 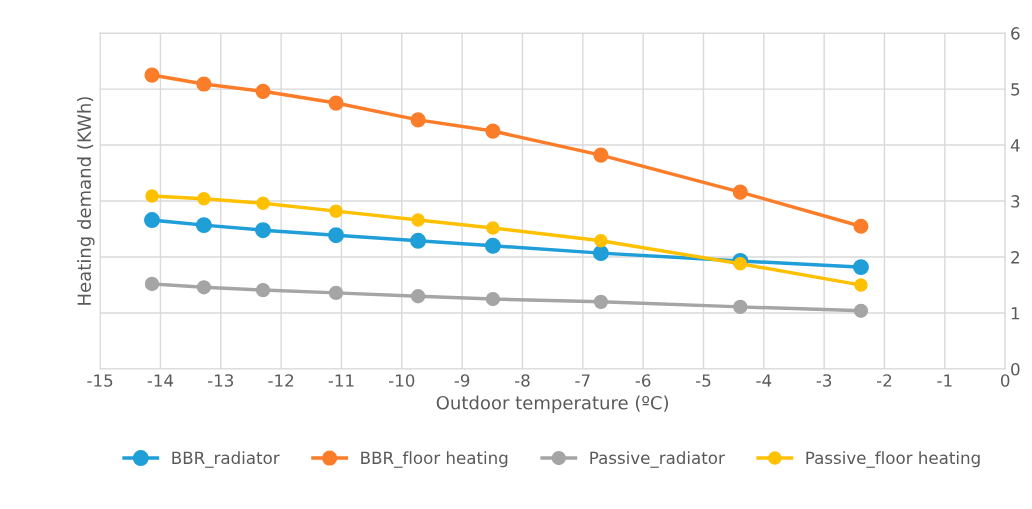 What do you see at coordinates (824, 380) in the screenshot?
I see `x-tick-label: -3` at bounding box center [824, 380].